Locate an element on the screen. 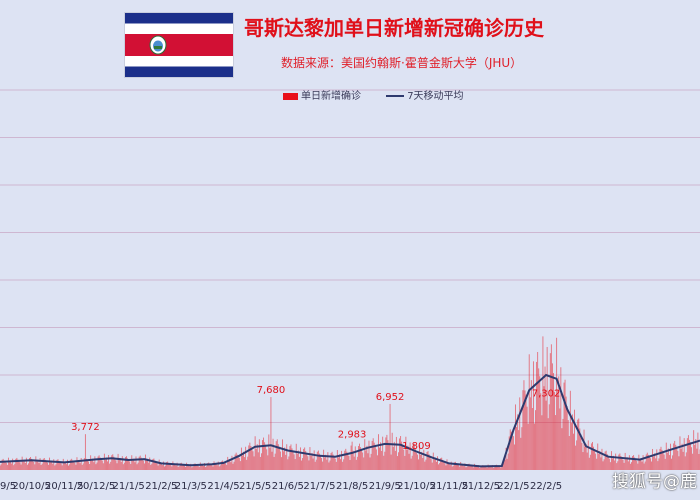  peak-annotation: 2,983 is located at coordinates (352, 435).